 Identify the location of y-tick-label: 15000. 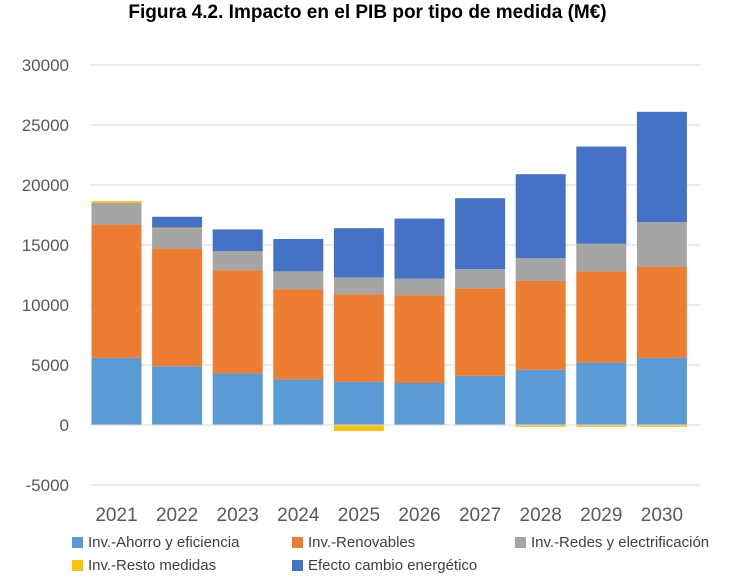
(45, 245).